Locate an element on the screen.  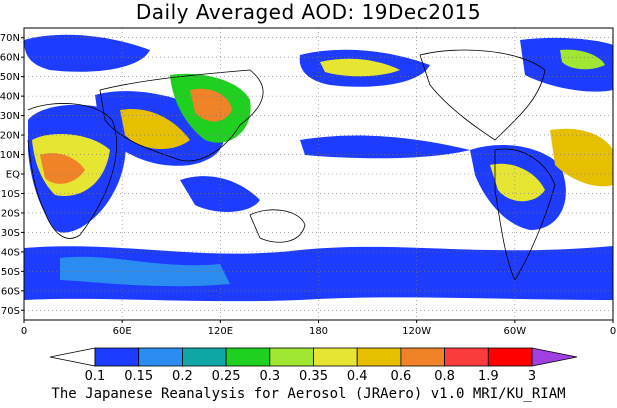
map-title: Daily Averaged AOD: 19Dec2015 is located at coordinates (308, 12).